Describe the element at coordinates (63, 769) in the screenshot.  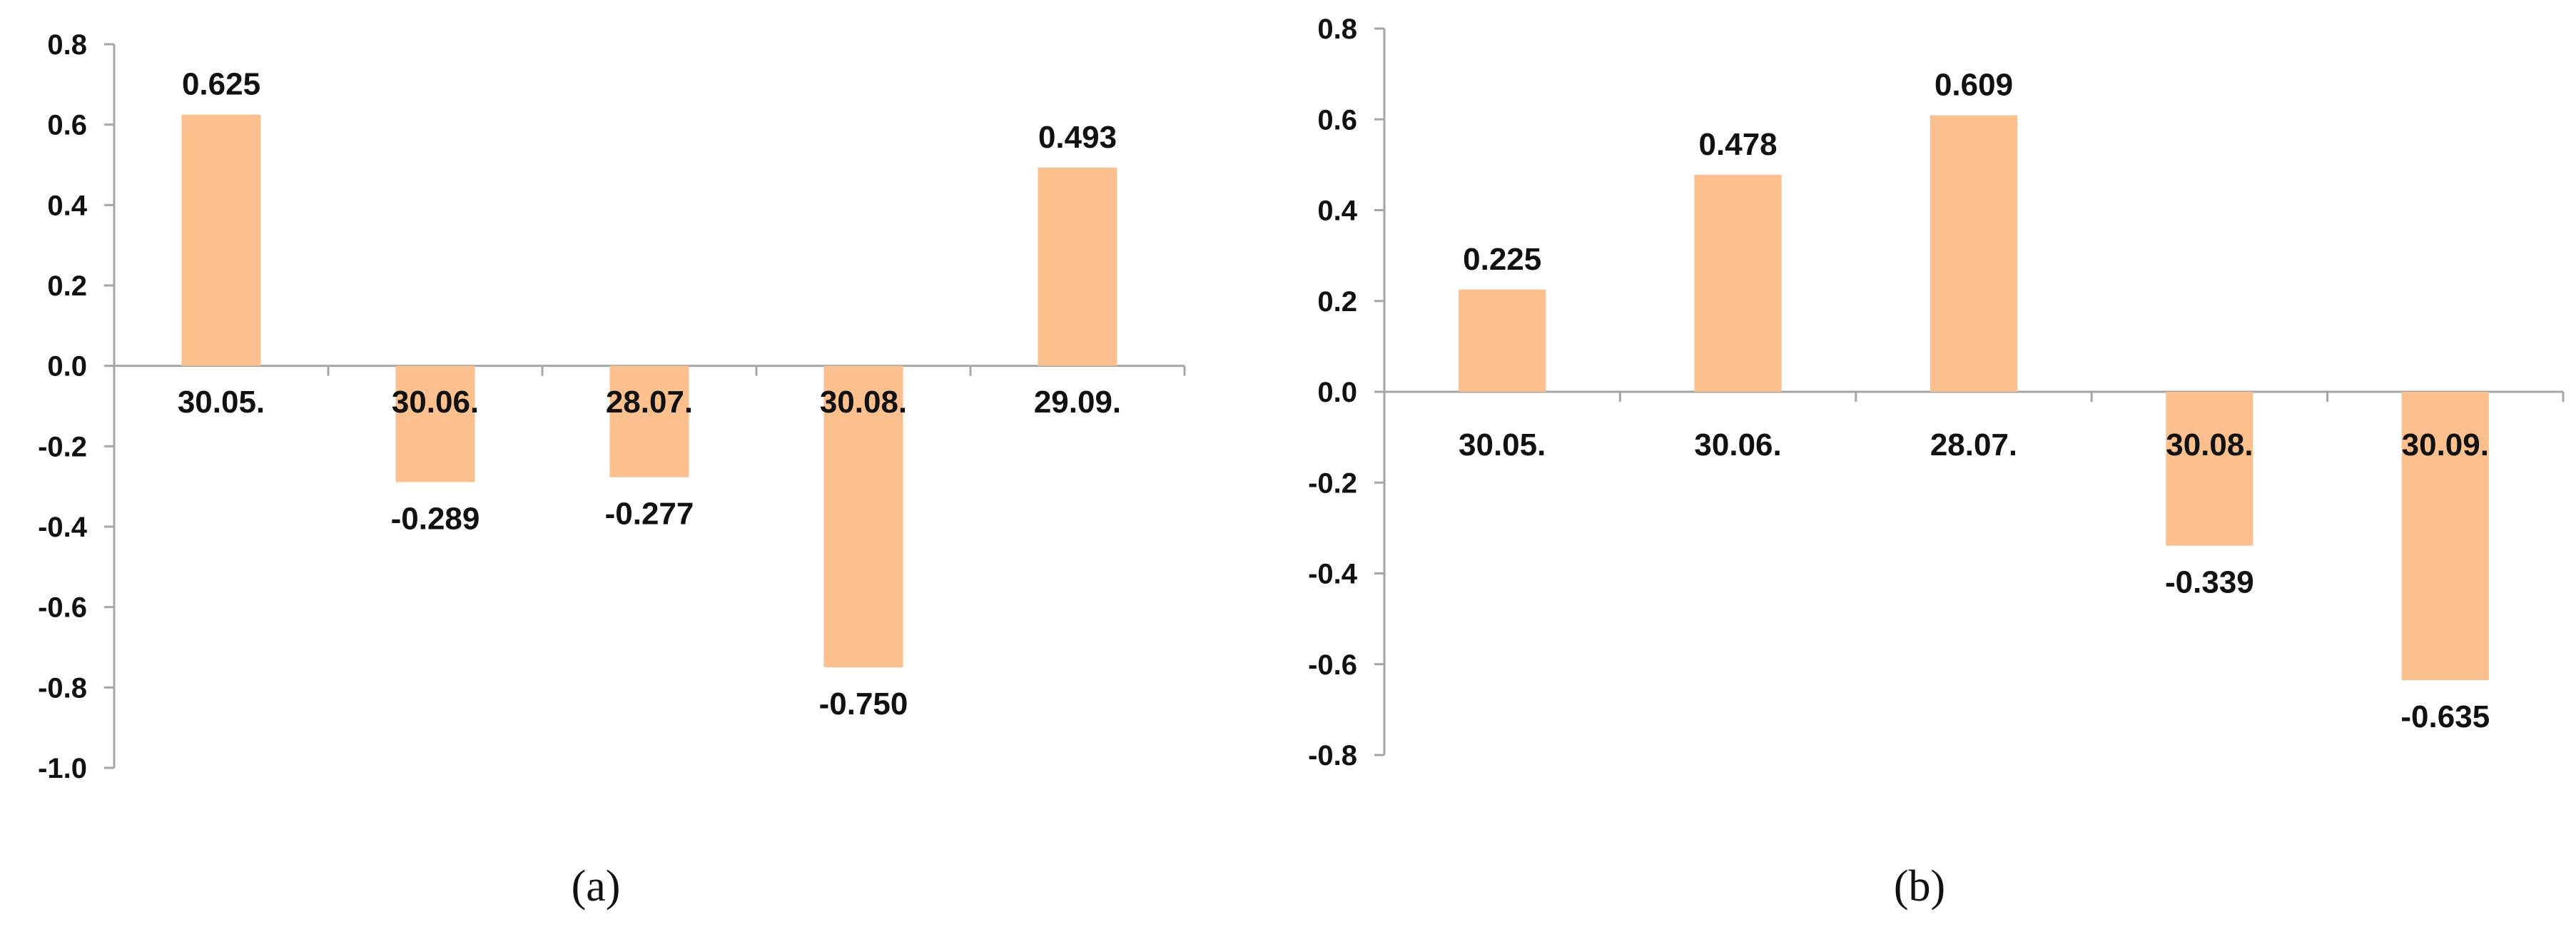
I see `y-tick-label: -1.0` at that location.